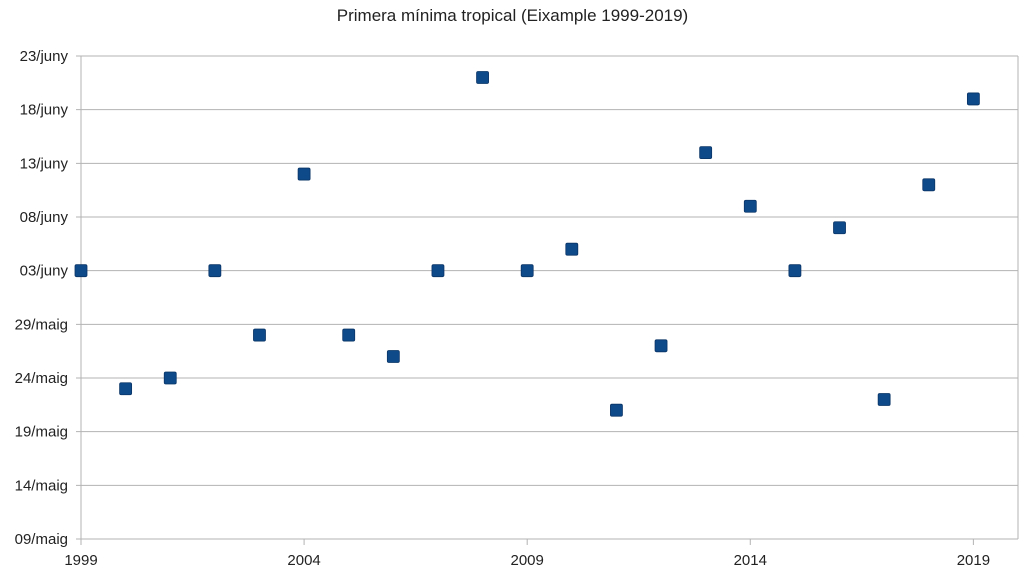  Describe the element at coordinates (41, 378) in the screenshot. I see `y-tick-label: 24/maig` at that location.